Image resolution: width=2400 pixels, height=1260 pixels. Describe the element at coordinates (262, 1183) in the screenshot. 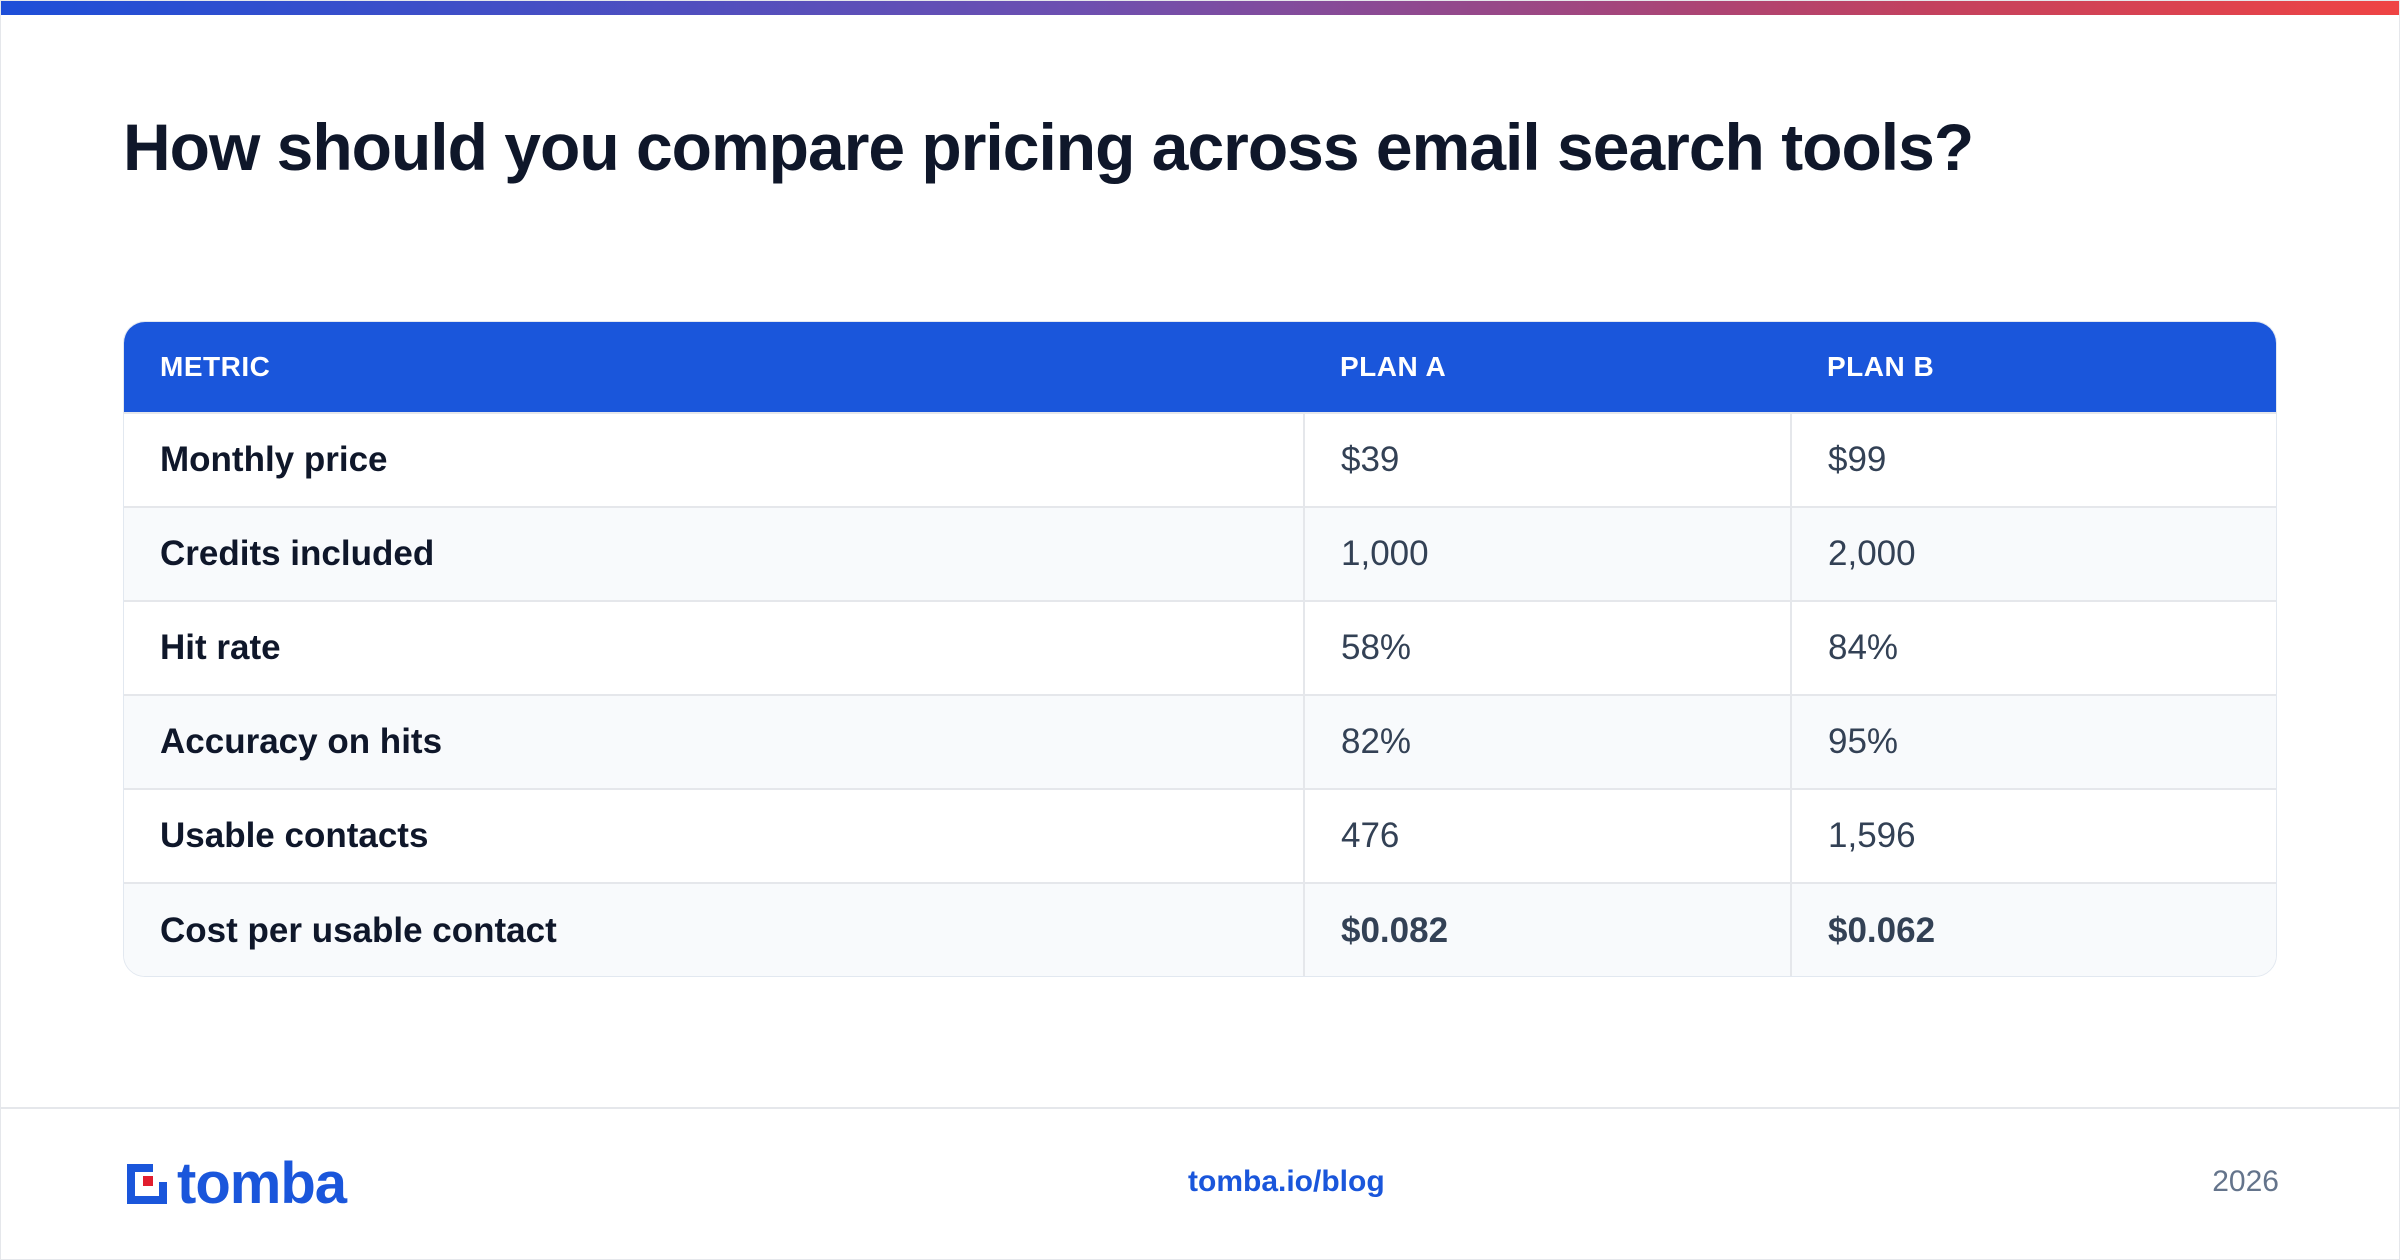

I see `logo-wordmark: tomba` at that location.